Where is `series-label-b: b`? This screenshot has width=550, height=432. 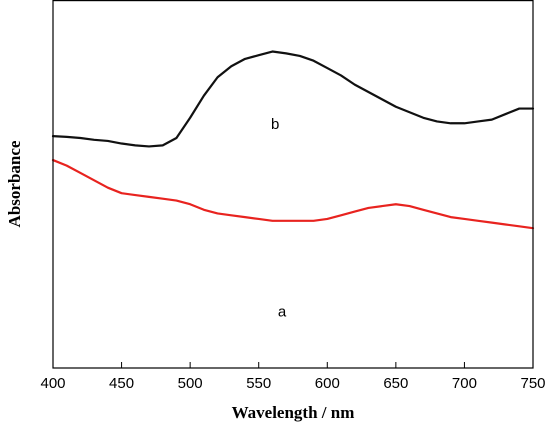
series-label-b: b is located at coordinates (275, 124).